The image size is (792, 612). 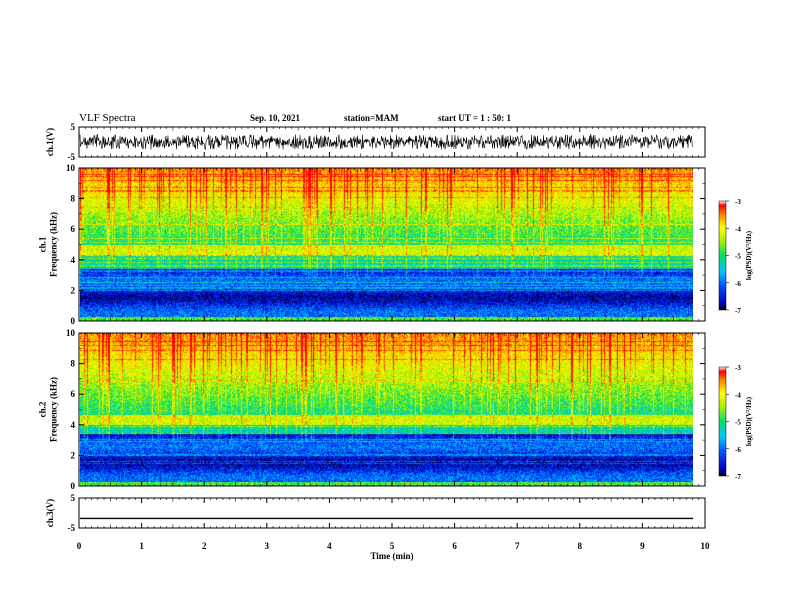 What do you see at coordinates (580, 546) in the screenshot?
I see `x-tick-label: 8` at bounding box center [580, 546].